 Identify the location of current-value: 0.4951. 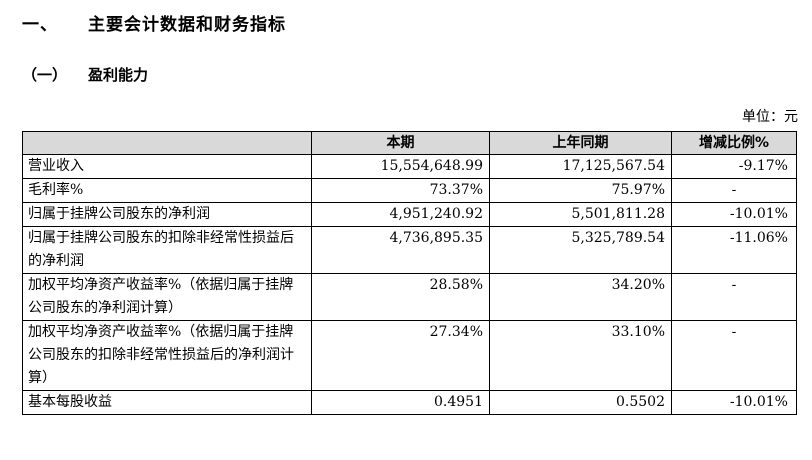
(400, 402).